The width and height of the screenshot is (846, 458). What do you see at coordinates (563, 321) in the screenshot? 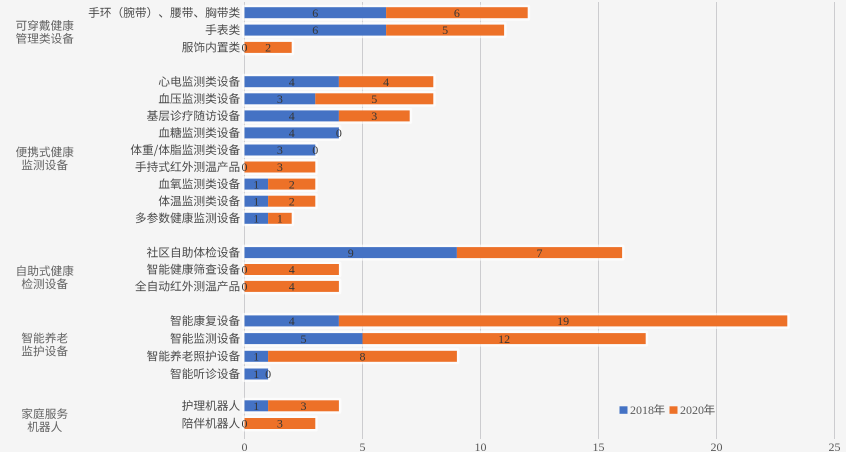
I see `svg-text: 19` at bounding box center [563, 321].